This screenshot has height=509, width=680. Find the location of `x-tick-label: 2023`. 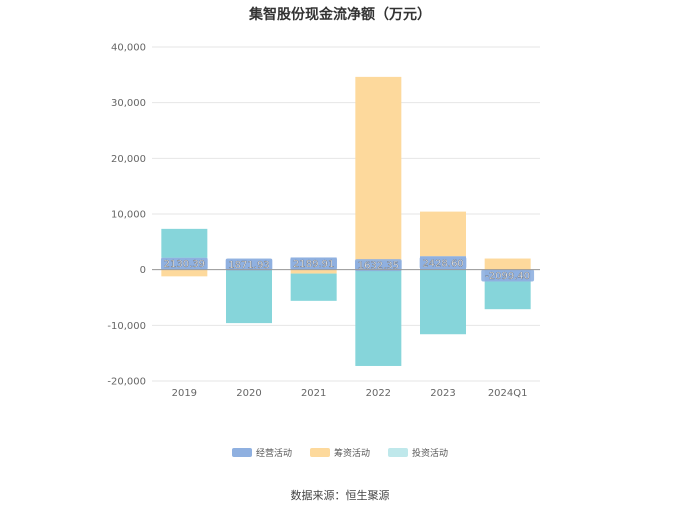

x-tick-label: 2023 is located at coordinates (442, 393).